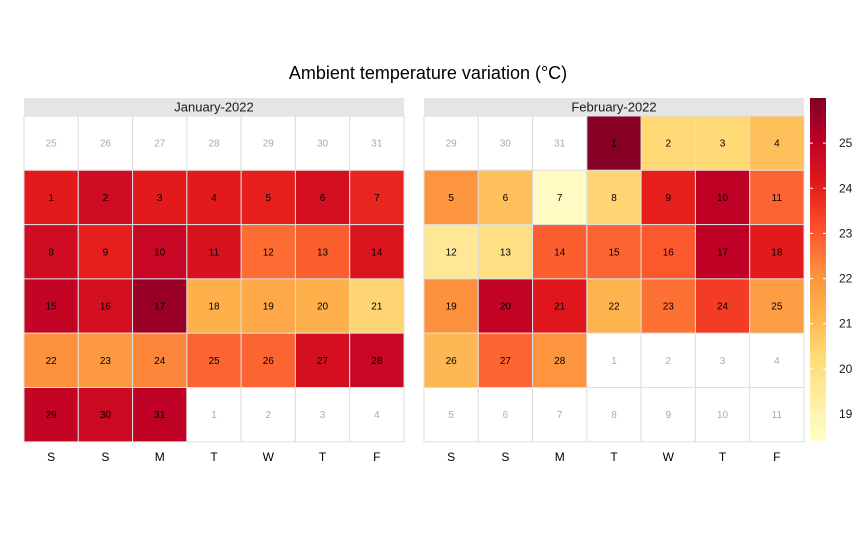 This screenshot has height=556, width=862. Describe the element at coordinates (846, 414) in the screenshot. I see `colorbar-tick-label: 19` at that location.